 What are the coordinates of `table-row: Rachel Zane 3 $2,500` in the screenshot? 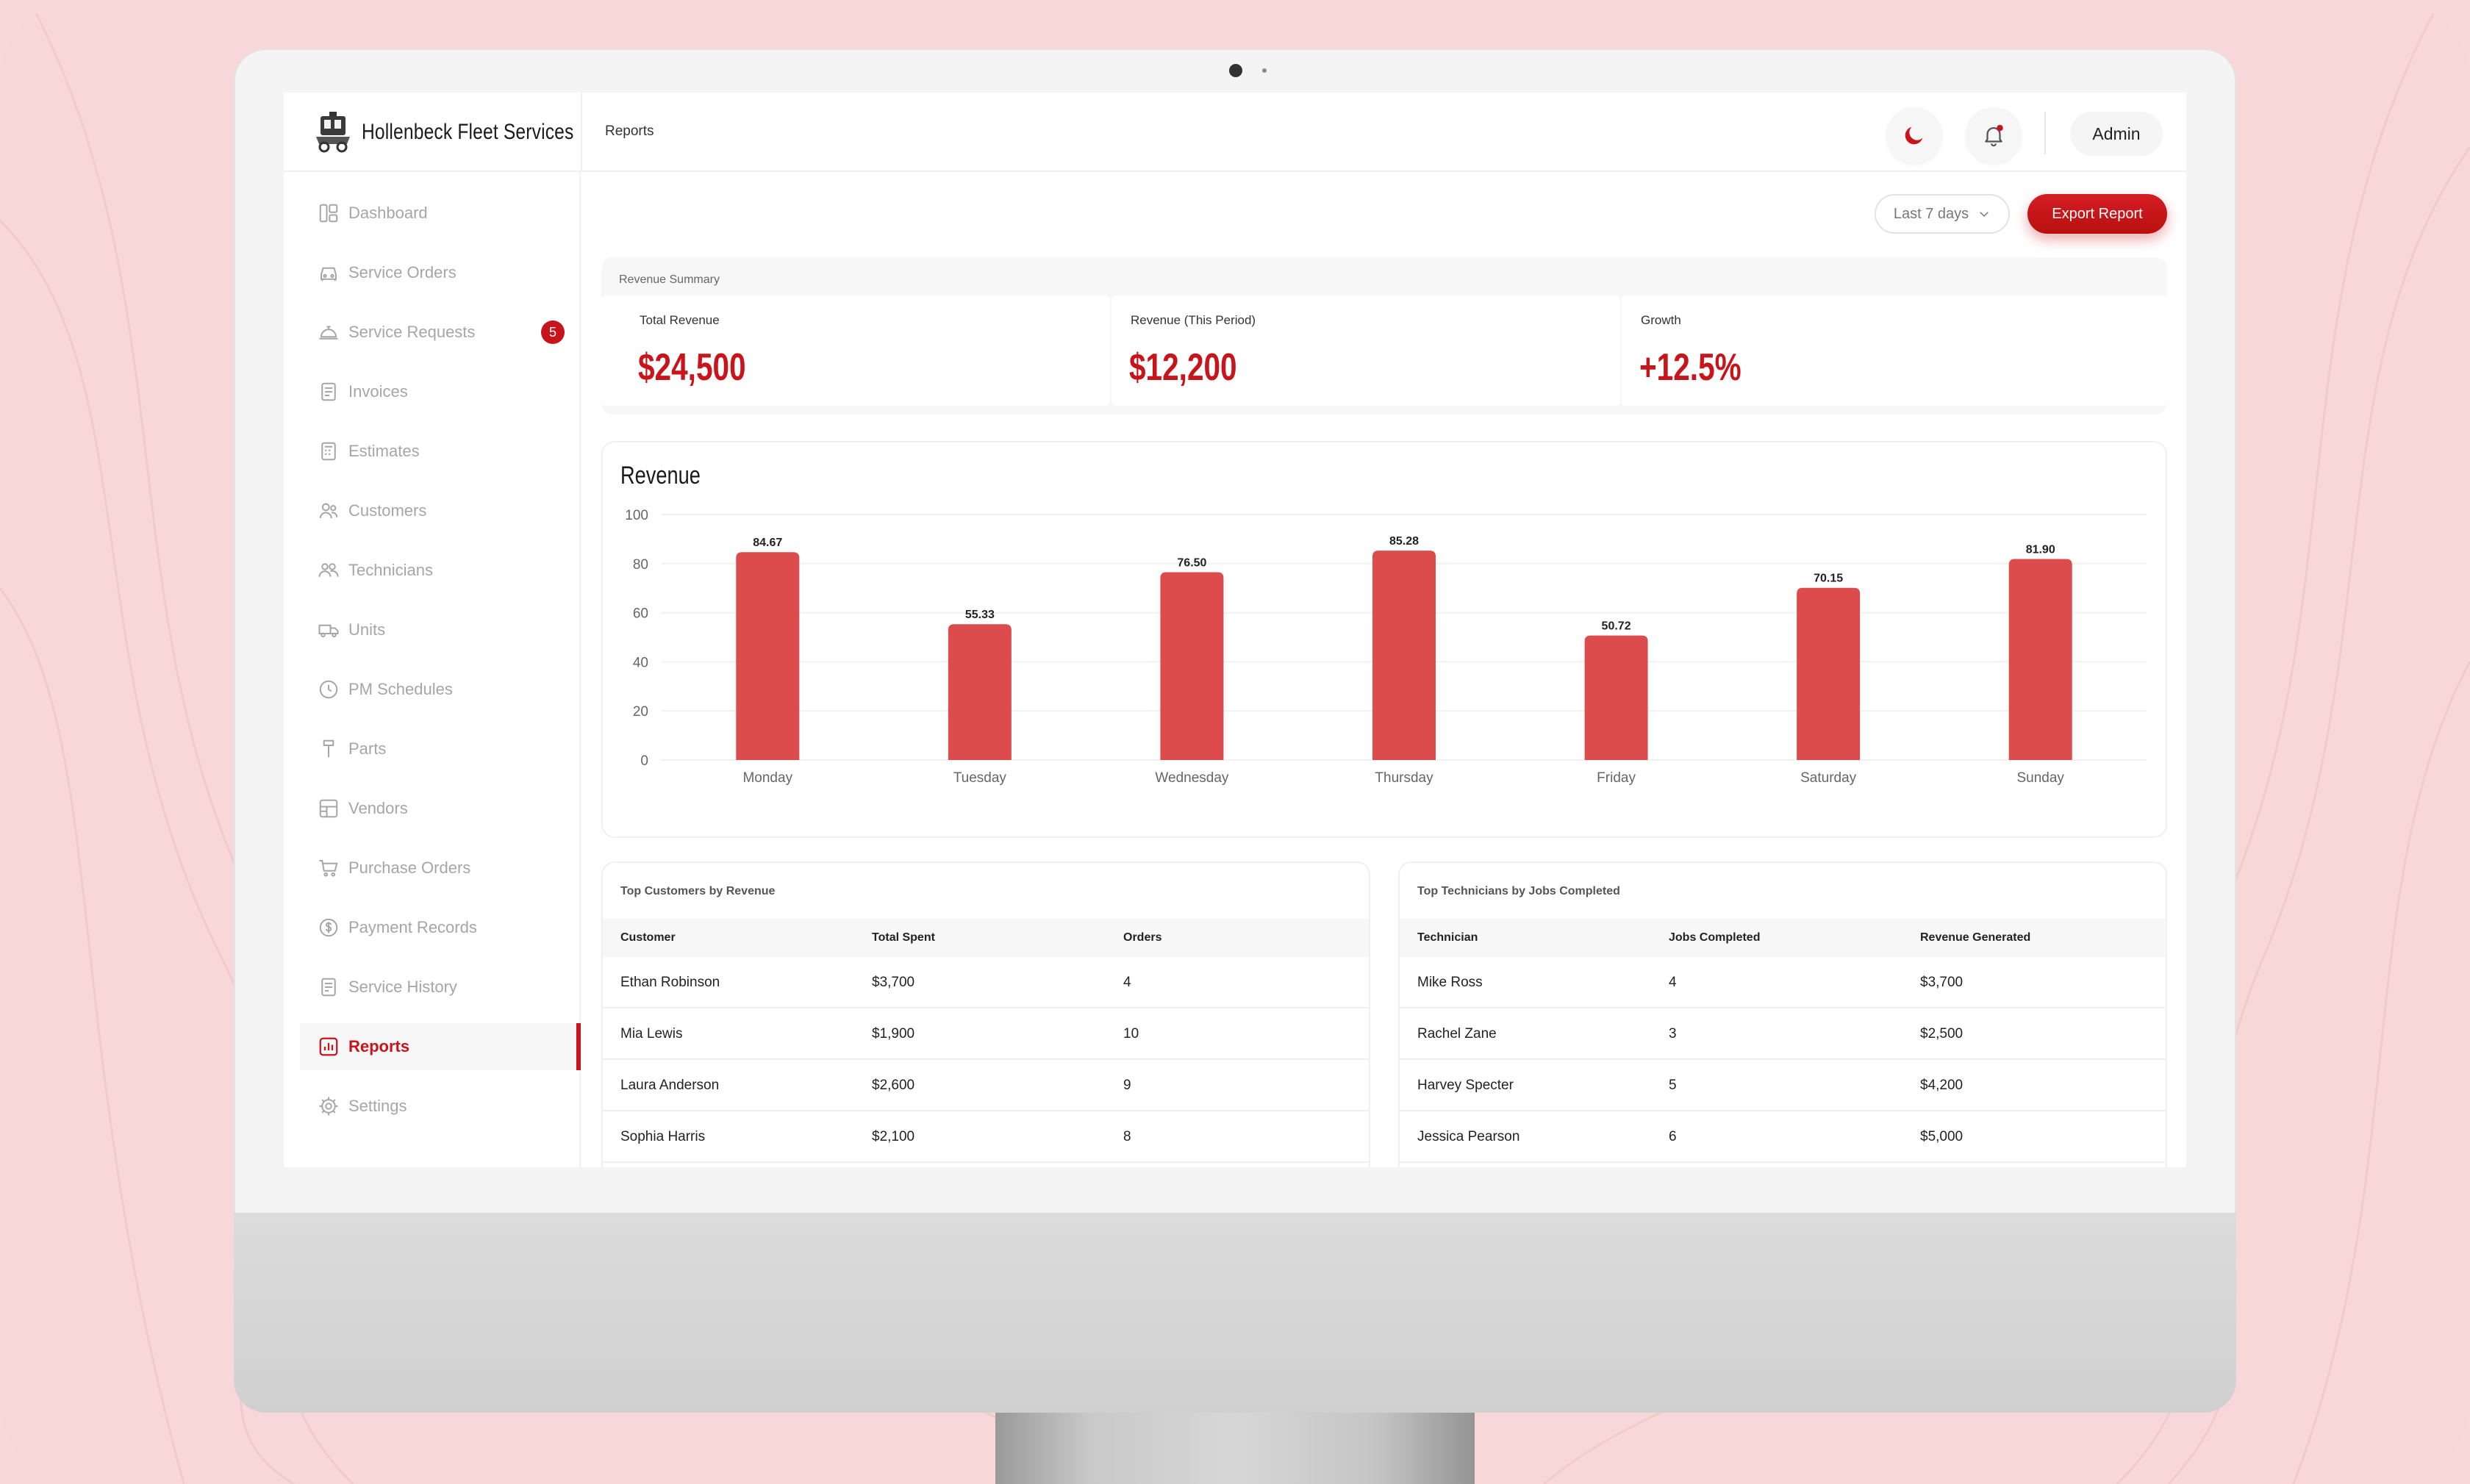 It's located at (1783, 1034).